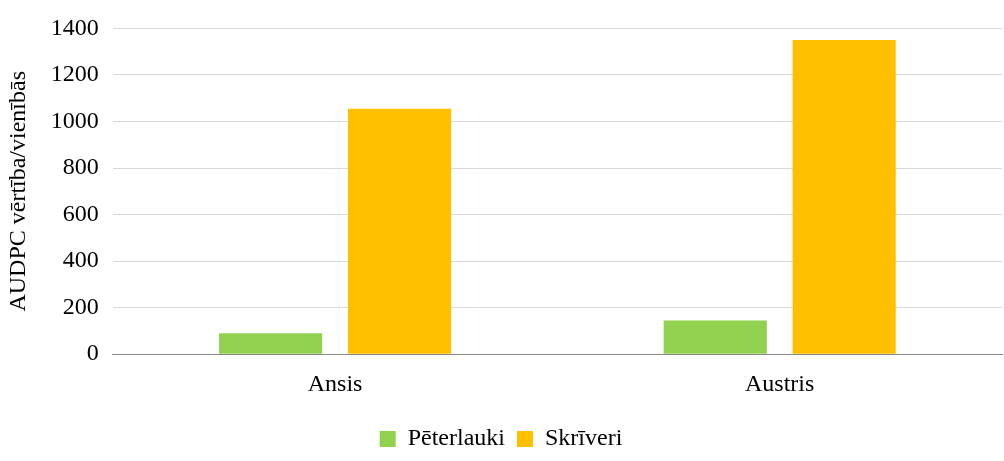  Describe the element at coordinates (16, 191) in the screenshot. I see `y-axis-title: AUDPC vērtība/vienībās` at that location.